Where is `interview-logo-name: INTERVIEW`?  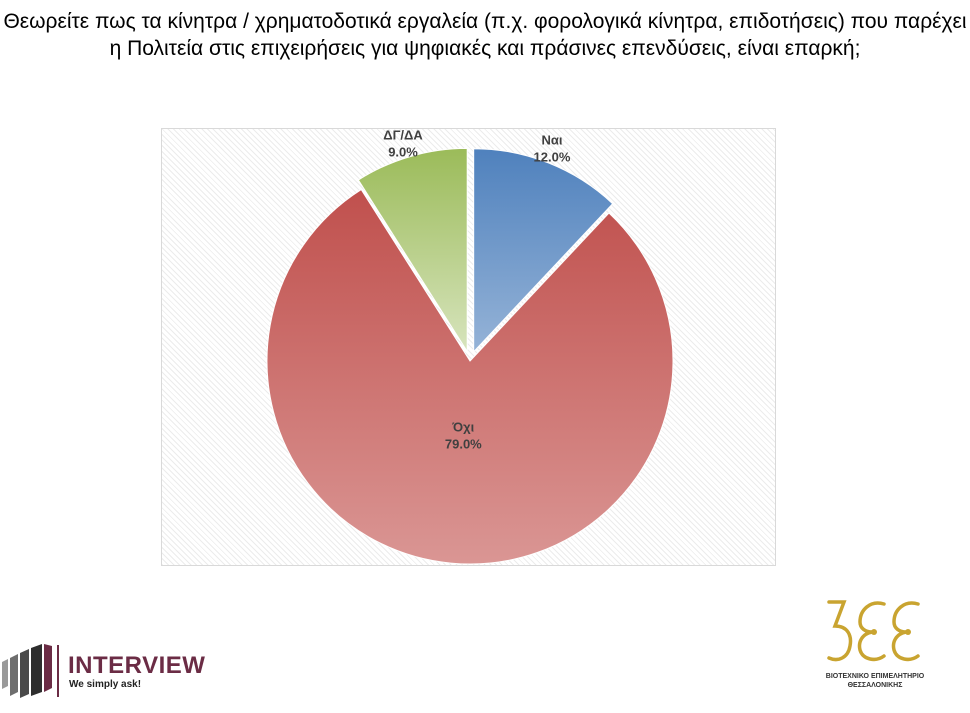 interview-logo-name: INTERVIEW is located at coordinates (137, 665).